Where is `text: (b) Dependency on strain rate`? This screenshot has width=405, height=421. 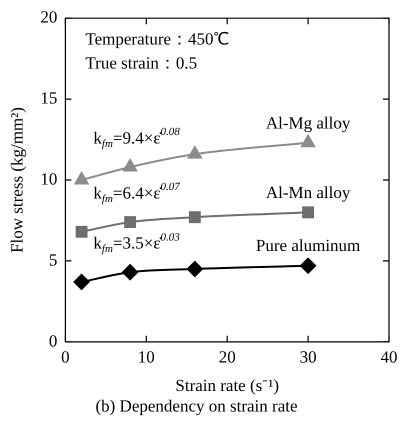 text: (b) Dependency on strain rate is located at coordinates (196, 406).